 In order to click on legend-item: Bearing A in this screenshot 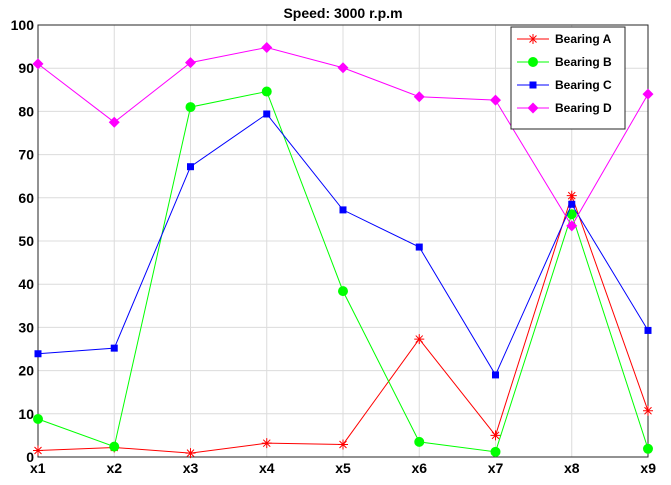, I will do `click(564, 39)`.